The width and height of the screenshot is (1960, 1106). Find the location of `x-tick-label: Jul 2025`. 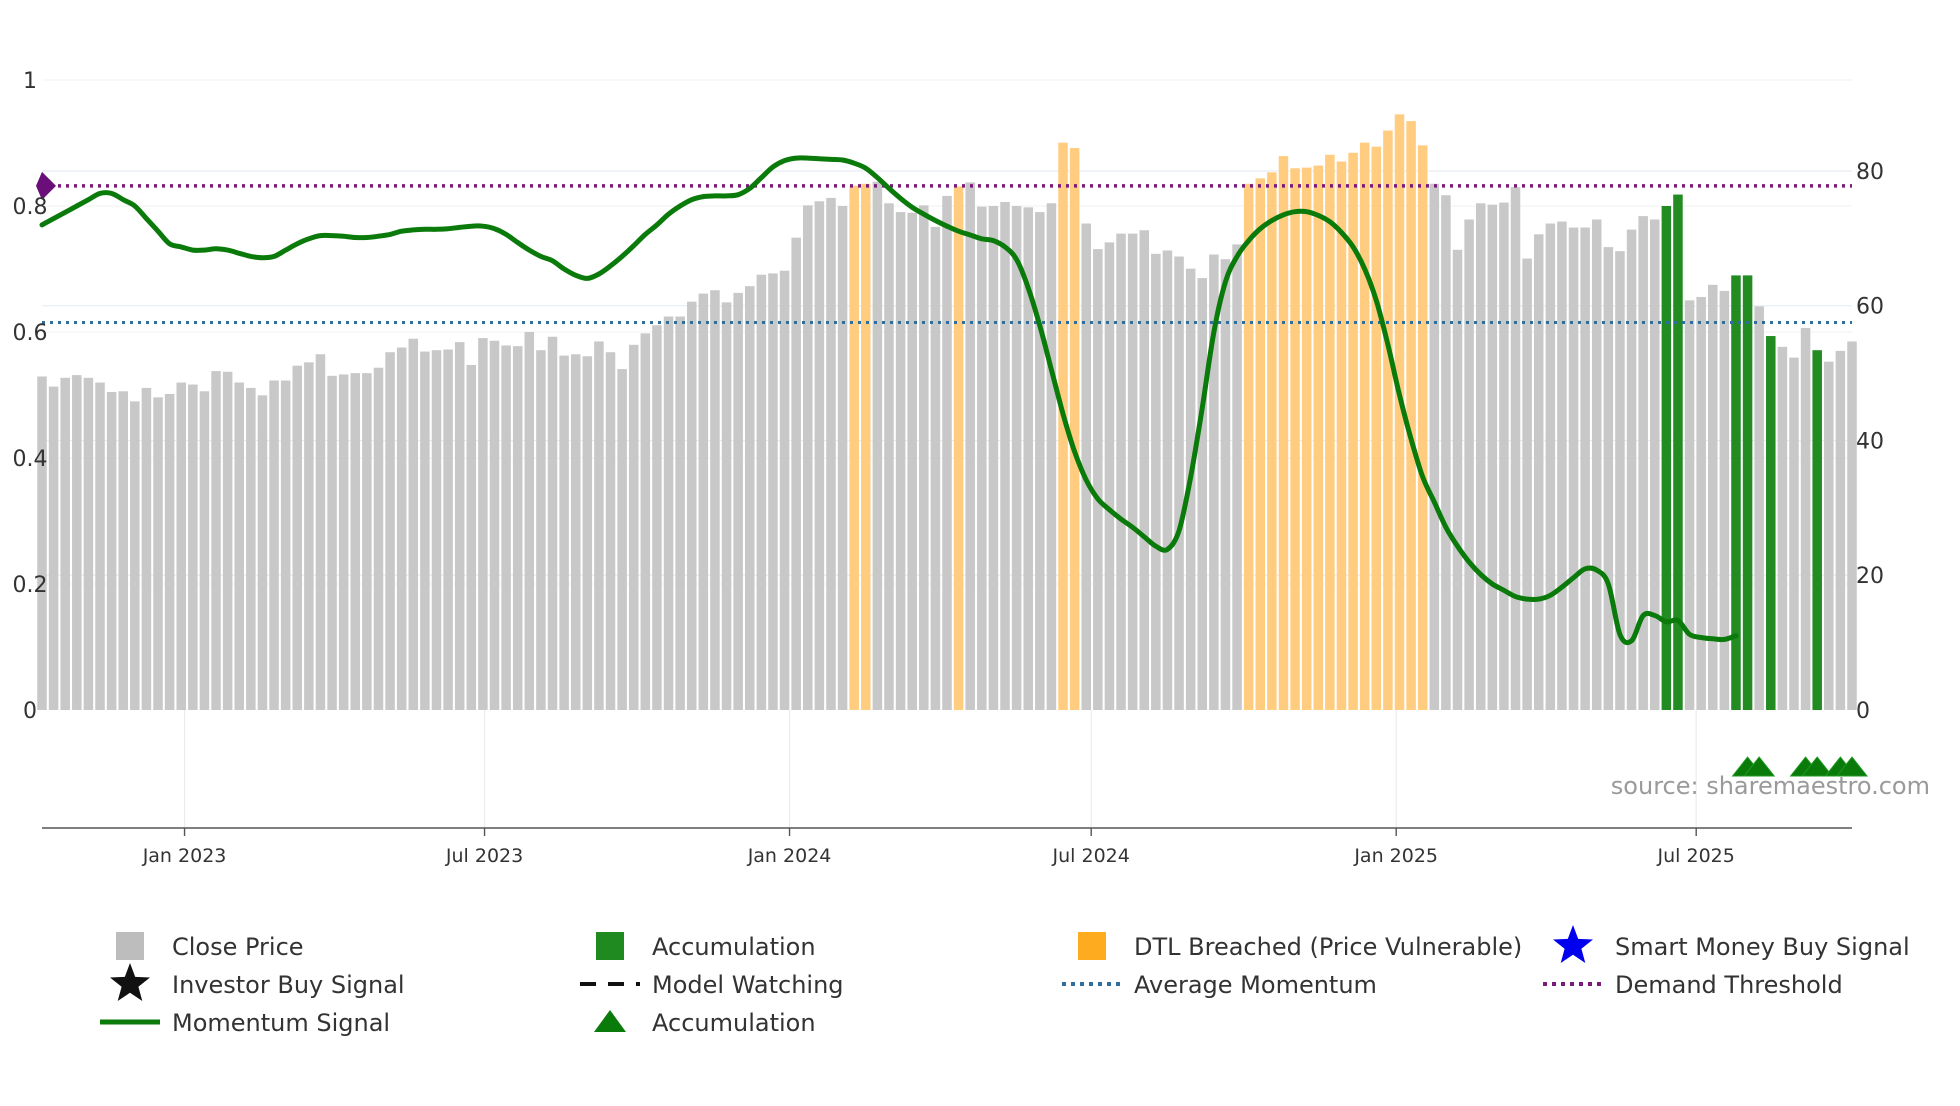

x-tick-label: Jul 2025 is located at coordinates (1696, 856).